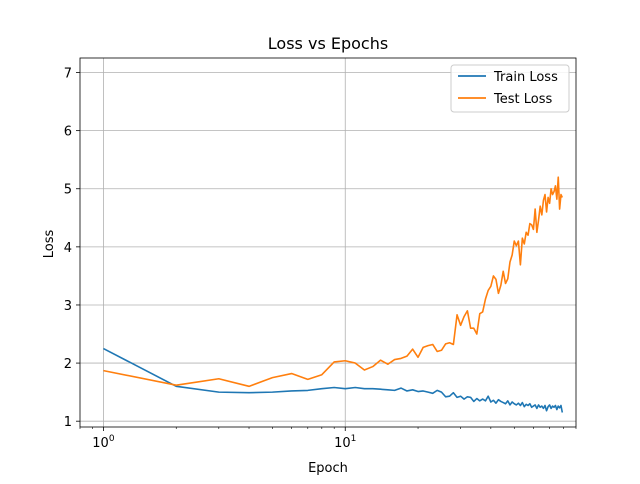 This screenshot has width=640, height=484. Describe the element at coordinates (328, 43) in the screenshot. I see `chart-title: Loss vs Epochs` at that location.